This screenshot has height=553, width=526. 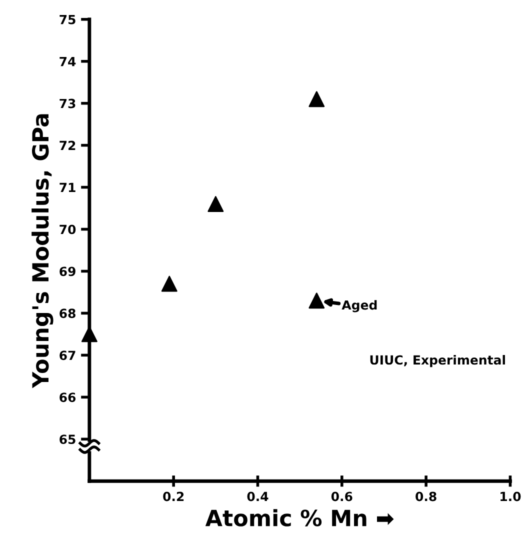 What do you see at coordinates (68, 229) in the screenshot?
I see `y-tick-label: 70` at bounding box center [68, 229].